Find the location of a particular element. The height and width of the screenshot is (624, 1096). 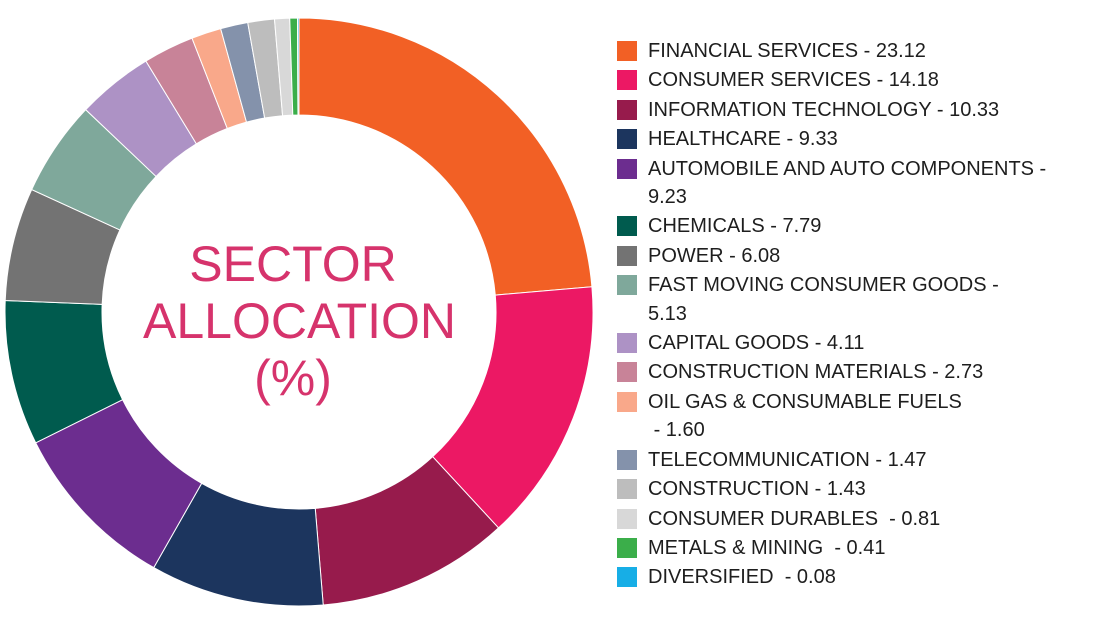

legend-item: AUTOMOBILE AND AUTO COMPONENTS - 9.23 is located at coordinates (852, 183).